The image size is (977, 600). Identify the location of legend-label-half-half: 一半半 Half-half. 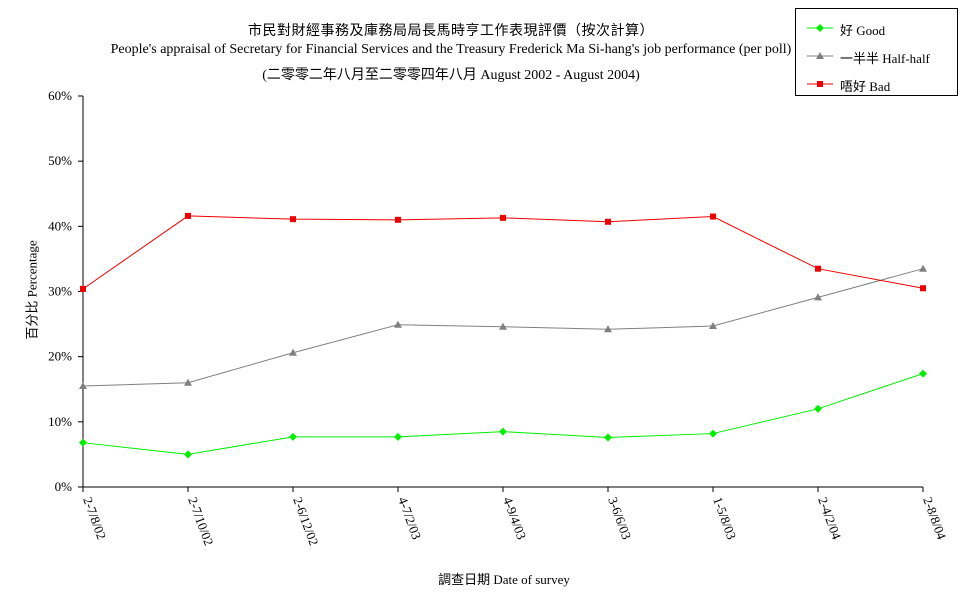
(885, 58).